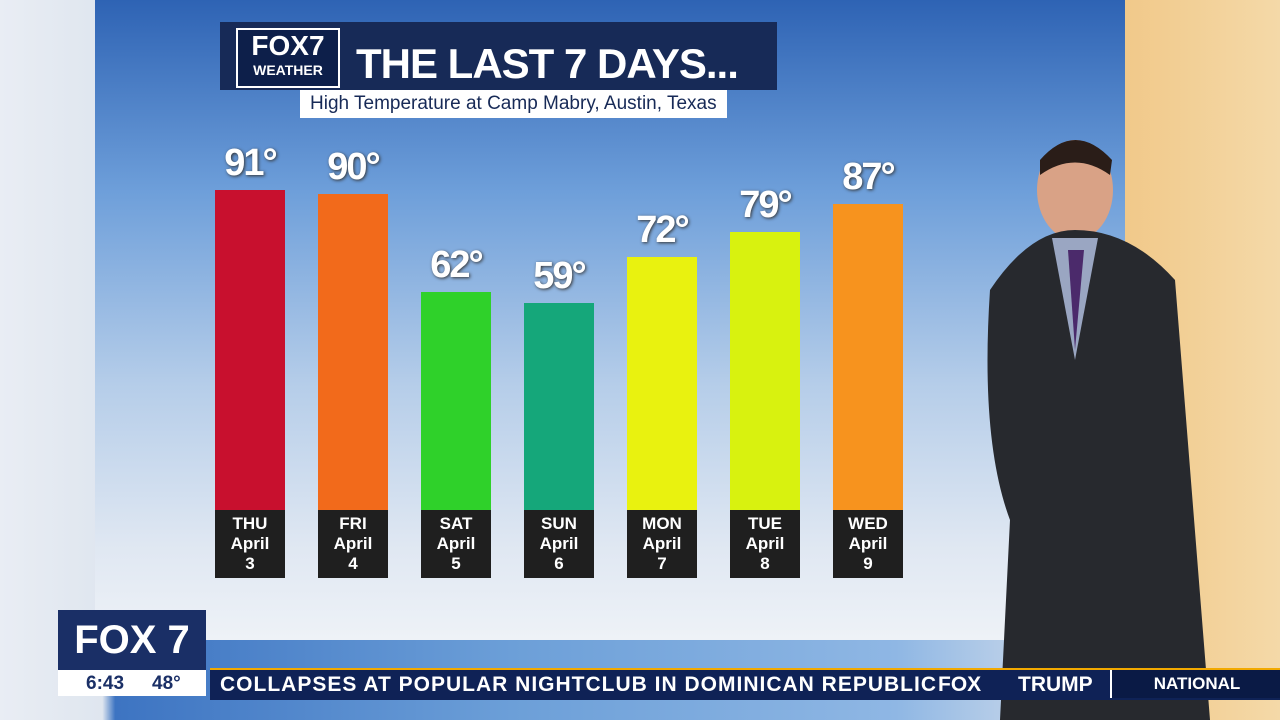 The width and height of the screenshot is (1280, 720). What do you see at coordinates (559, 275) in the screenshot?
I see `value-label: 59°` at bounding box center [559, 275].